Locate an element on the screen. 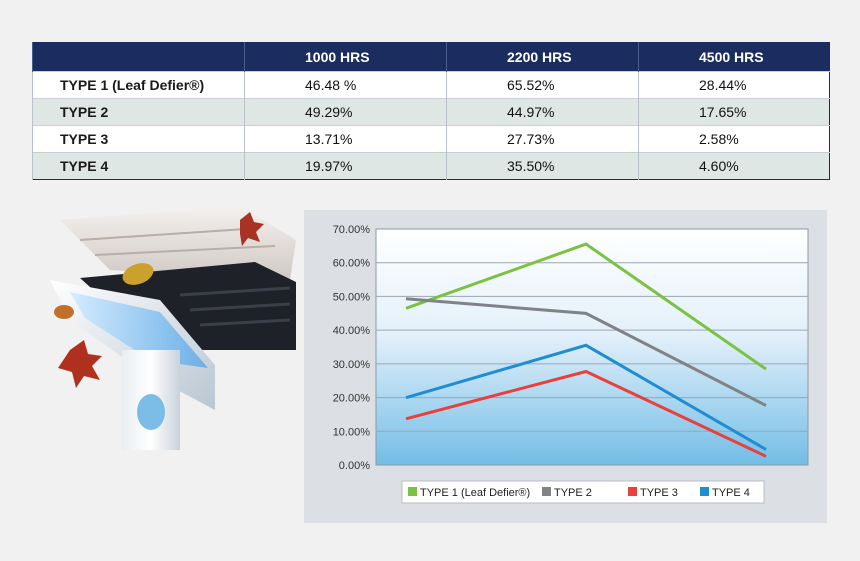 The height and width of the screenshot is (561, 860). table-cell: 4.60% is located at coordinates (734, 166).